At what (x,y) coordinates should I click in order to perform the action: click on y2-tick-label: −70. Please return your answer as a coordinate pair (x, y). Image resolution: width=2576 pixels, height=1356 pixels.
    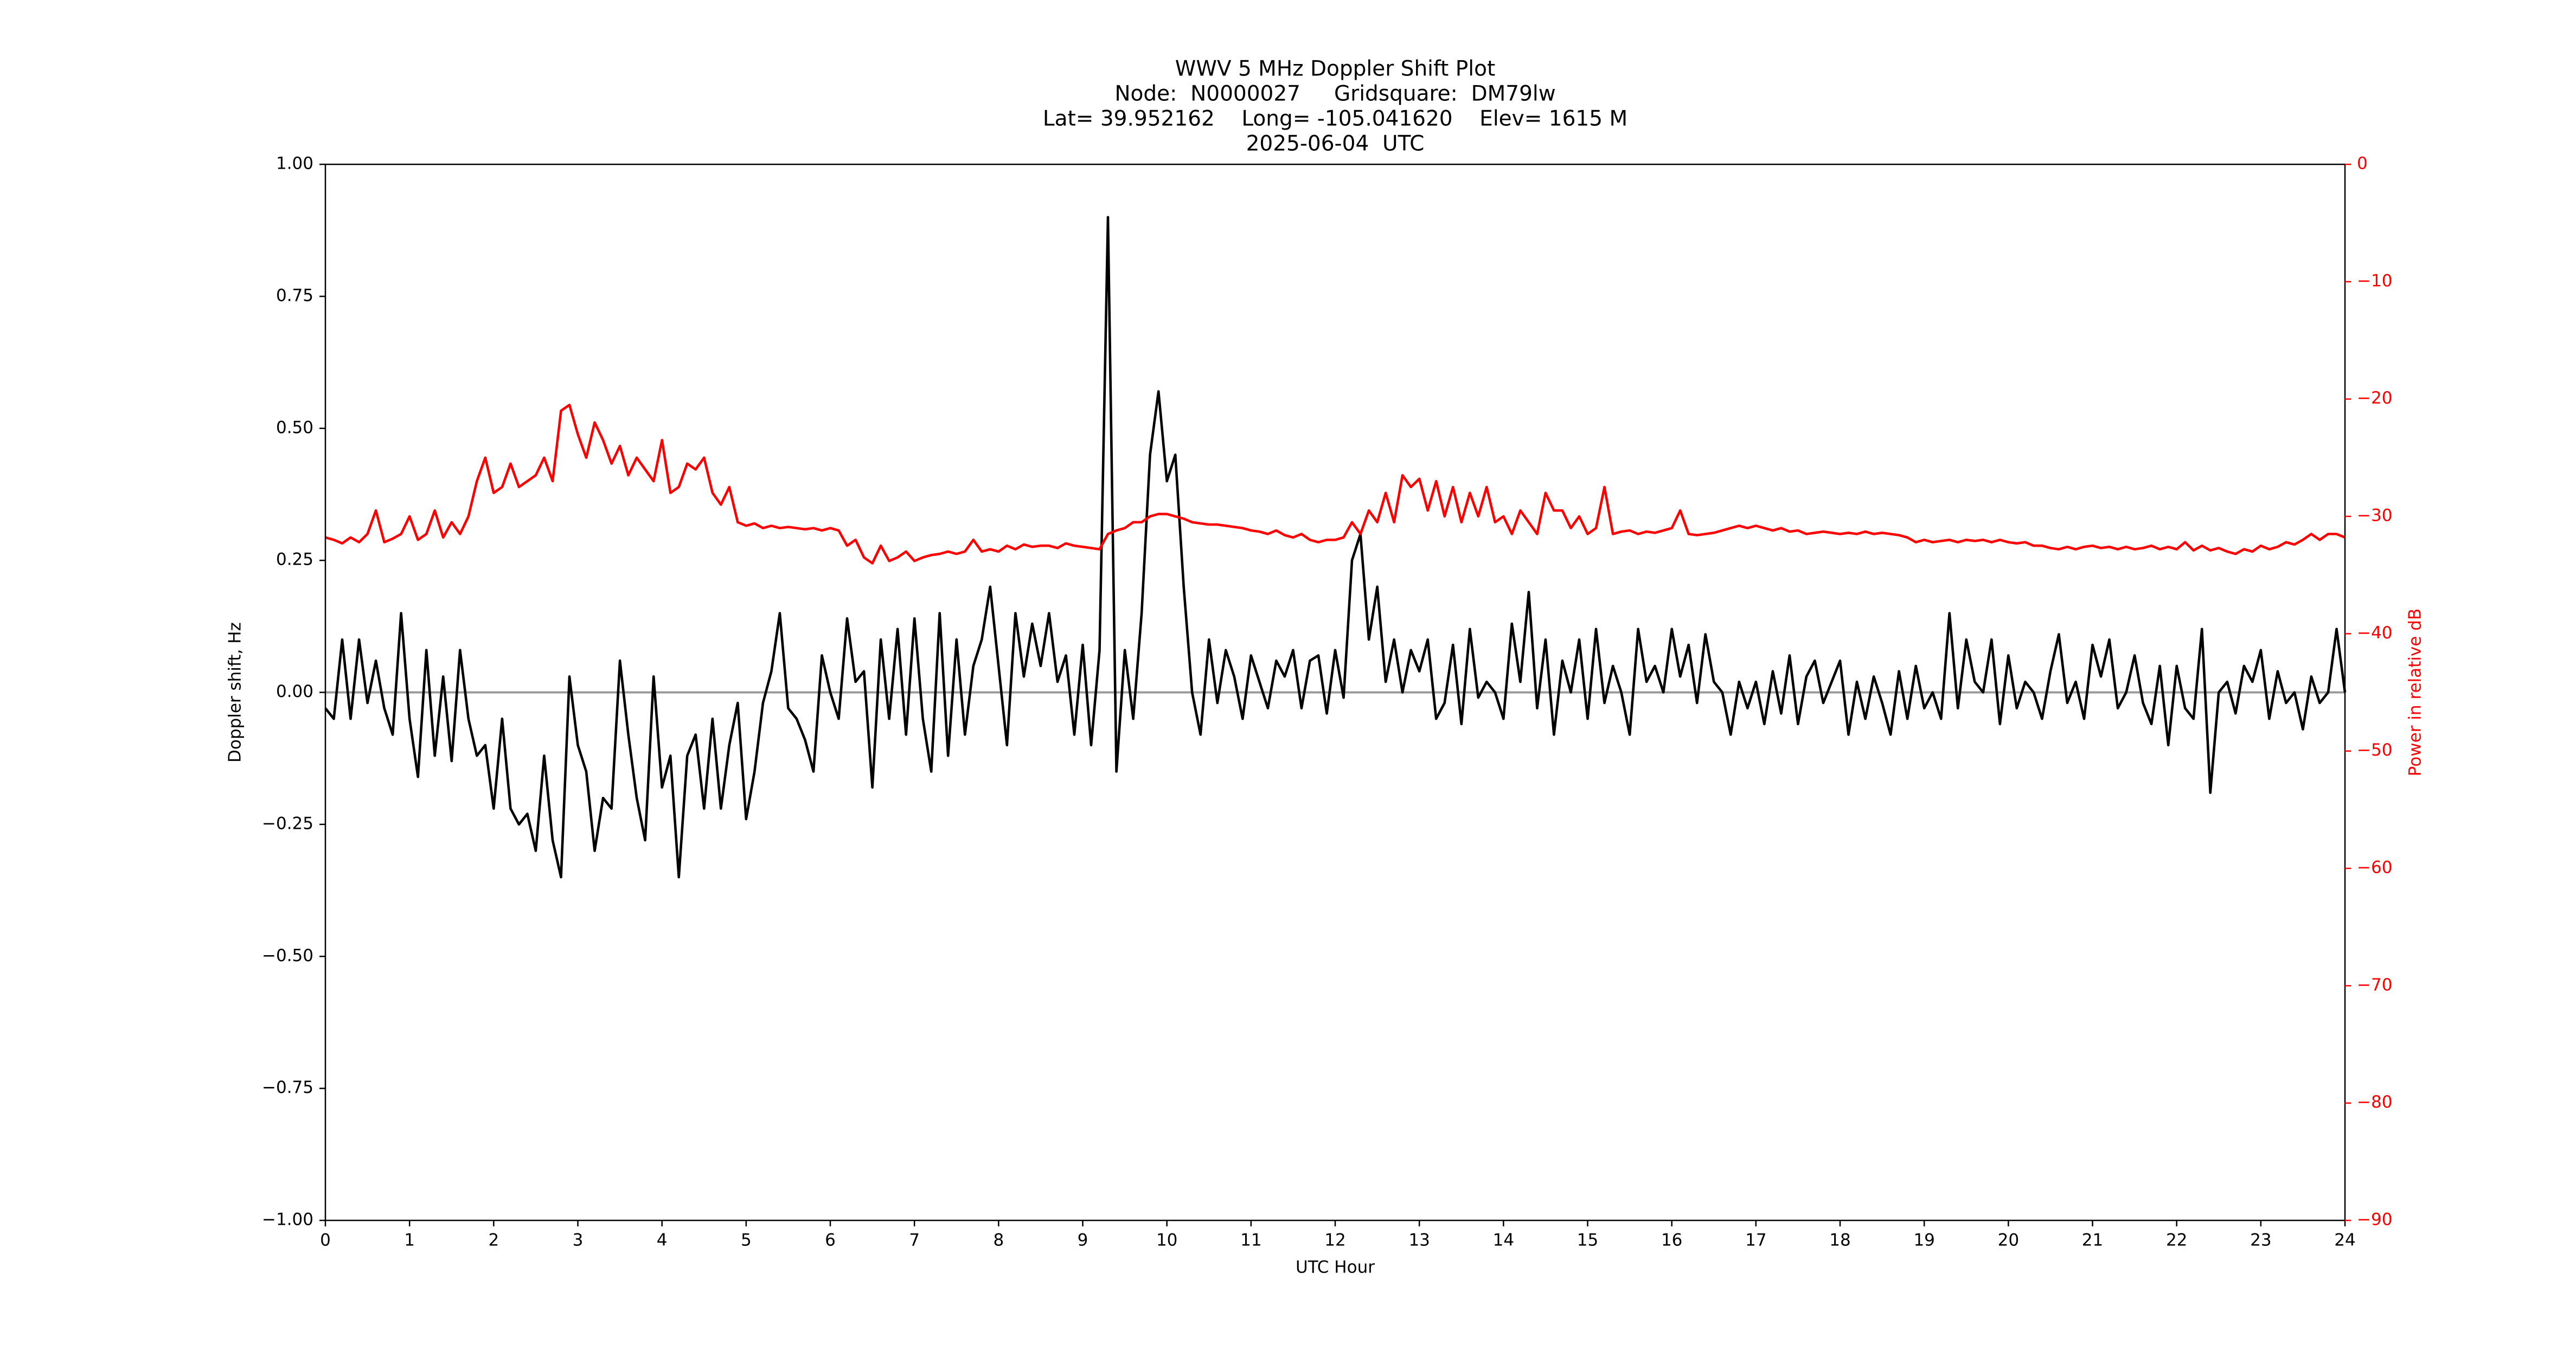
    Looking at the image, I should click on (2374, 985).